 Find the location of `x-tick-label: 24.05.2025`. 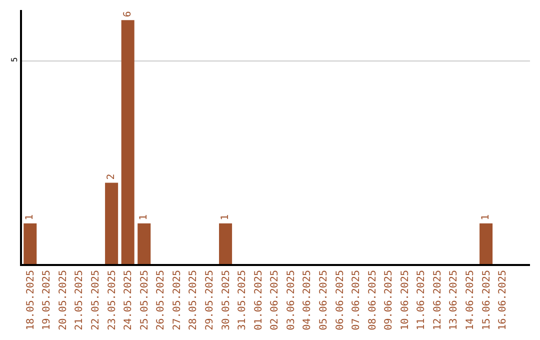

x-tick-label: 24.05.2025 is located at coordinates (128, 300).